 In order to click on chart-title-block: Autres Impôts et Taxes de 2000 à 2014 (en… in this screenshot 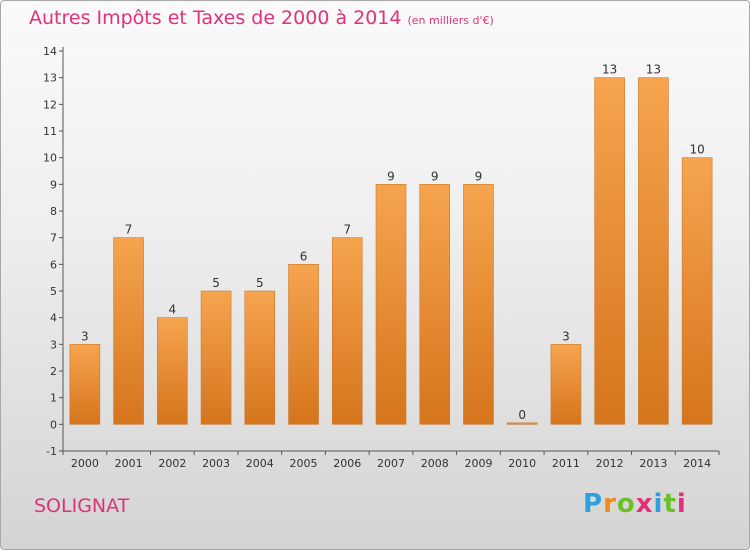, I will do `click(261, 18)`.